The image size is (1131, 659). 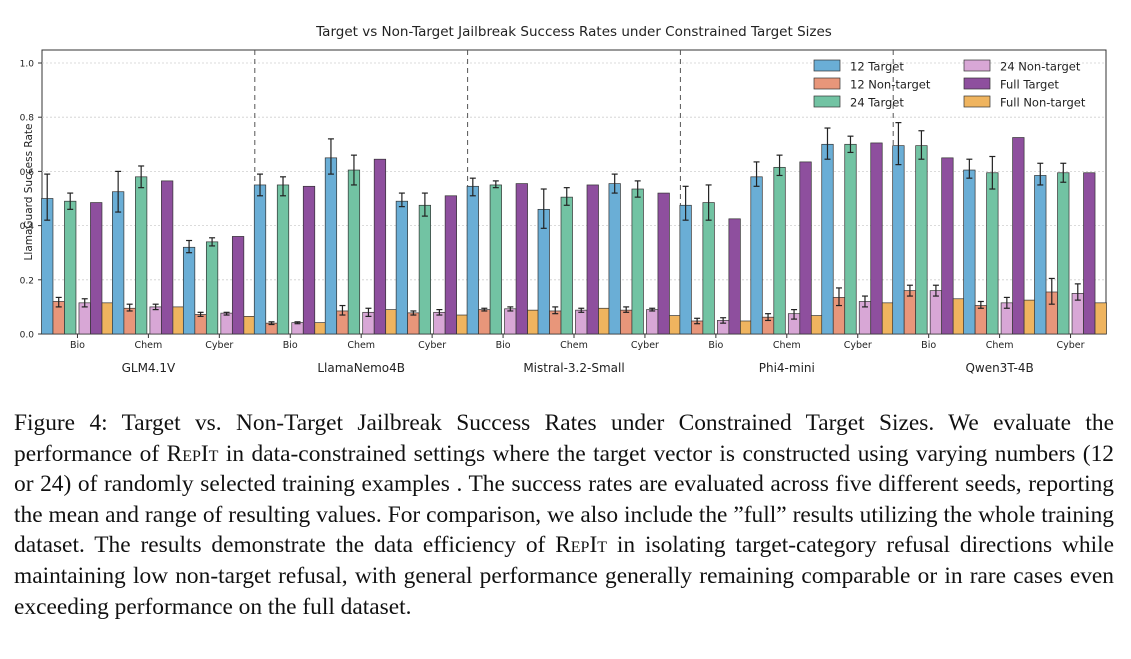 What do you see at coordinates (1029, 85) in the screenshot?
I see `legend-label: Full Target` at bounding box center [1029, 85].